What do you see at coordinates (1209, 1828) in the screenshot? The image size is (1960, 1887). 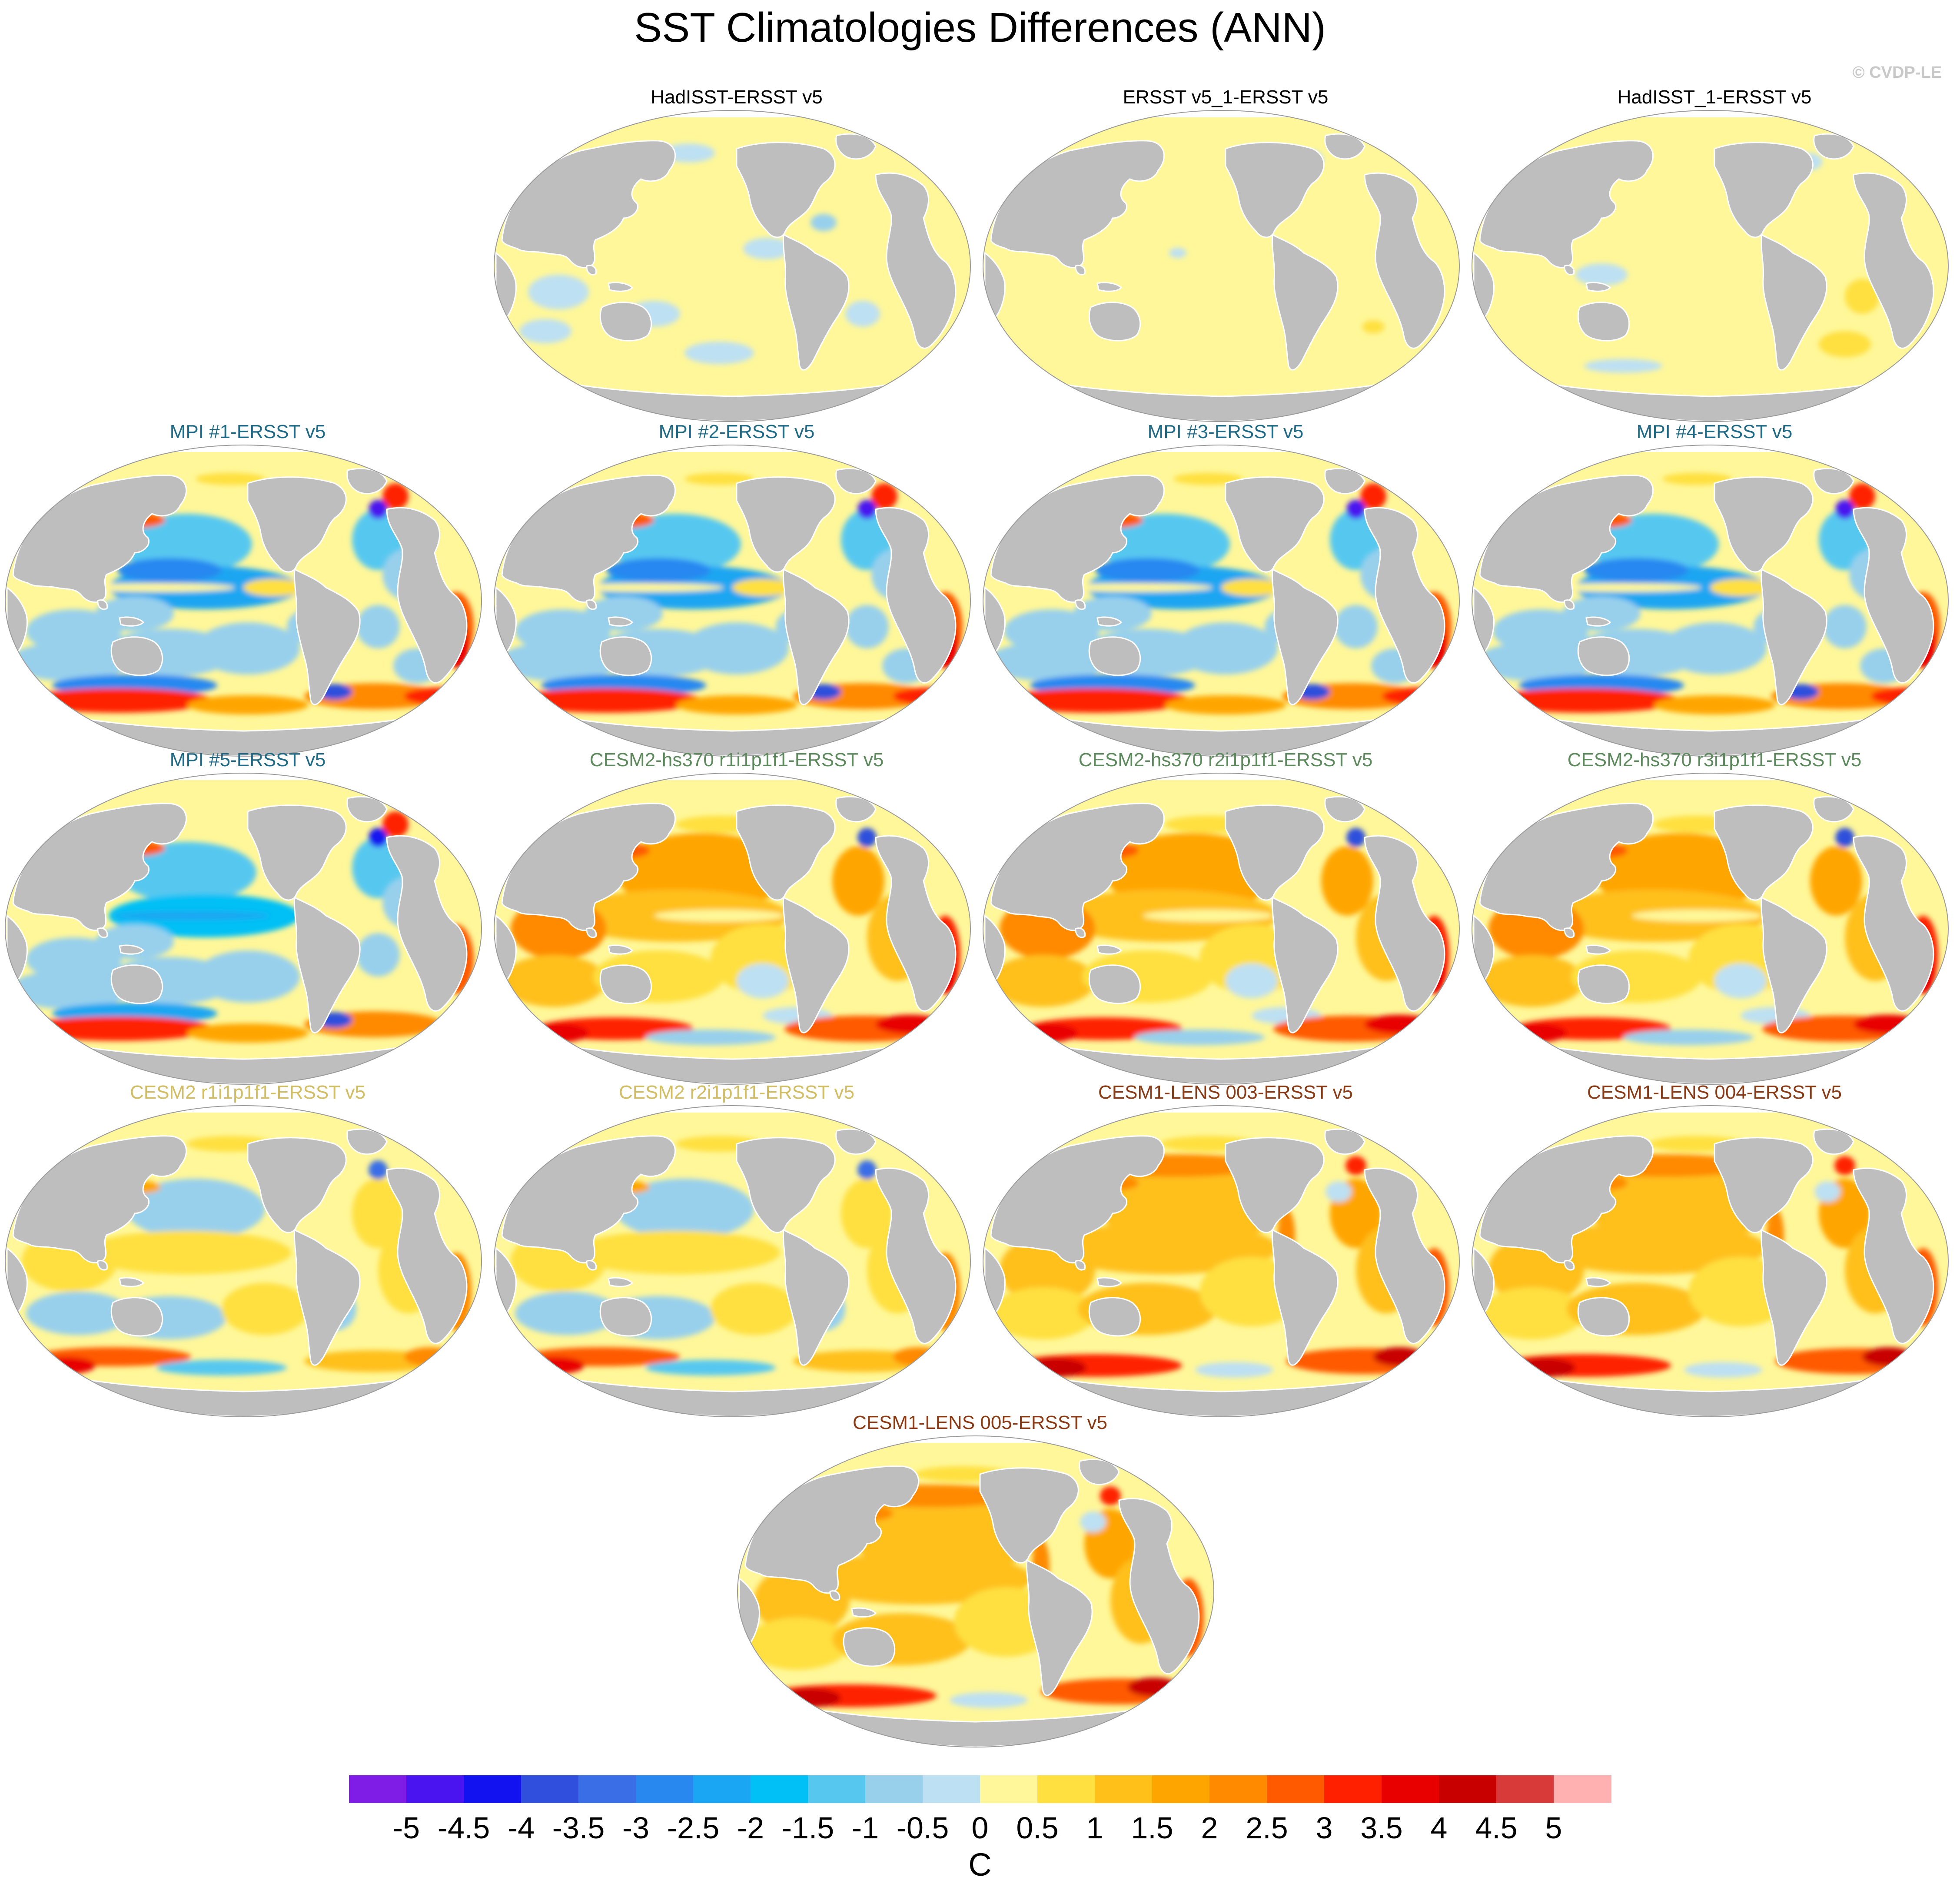 I see `colorbar-tick-label: 2` at bounding box center [1209, 1828].